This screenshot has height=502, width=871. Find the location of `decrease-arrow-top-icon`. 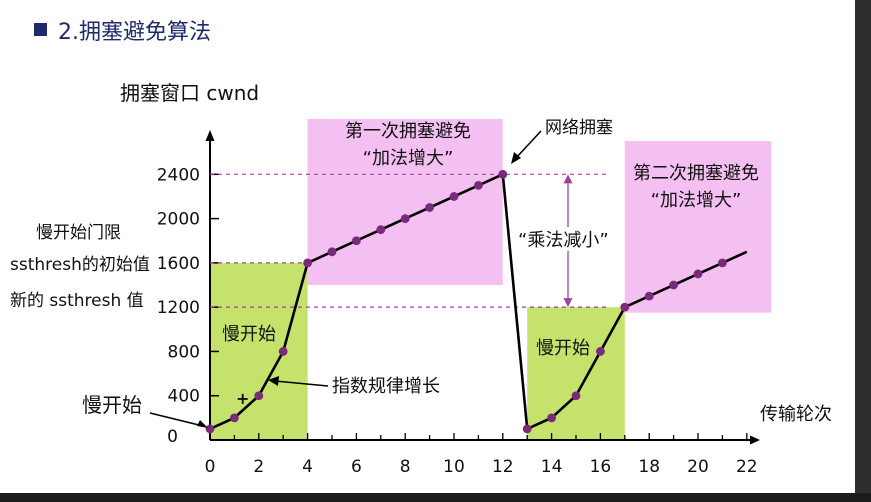

decrease-arrow-top-icon is located at coordinates (568, 179).